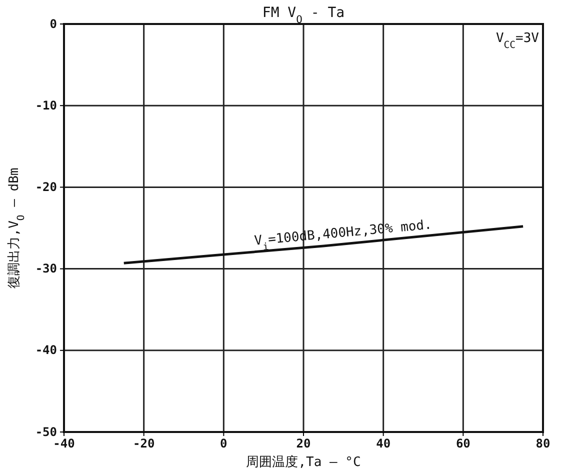 The height and width of the screenshot is (472, 561). What do you see at coordinates (46, 350) in the screenshot?
I see `y-tick-label: -40` at bounding box center [46, 350].